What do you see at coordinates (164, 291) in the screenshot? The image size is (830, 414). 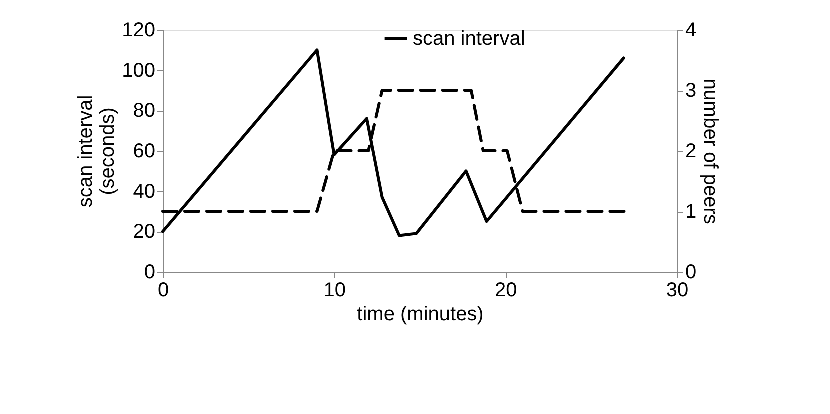 I see `x-tick-label: 0` at bounding box center [164, 291].